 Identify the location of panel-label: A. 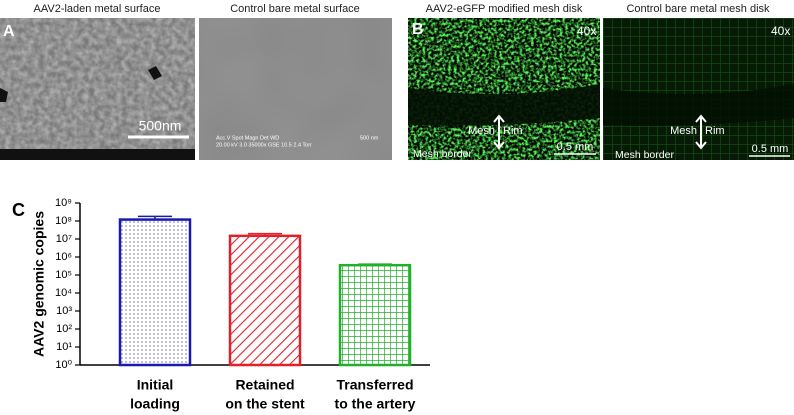
(9, 31).